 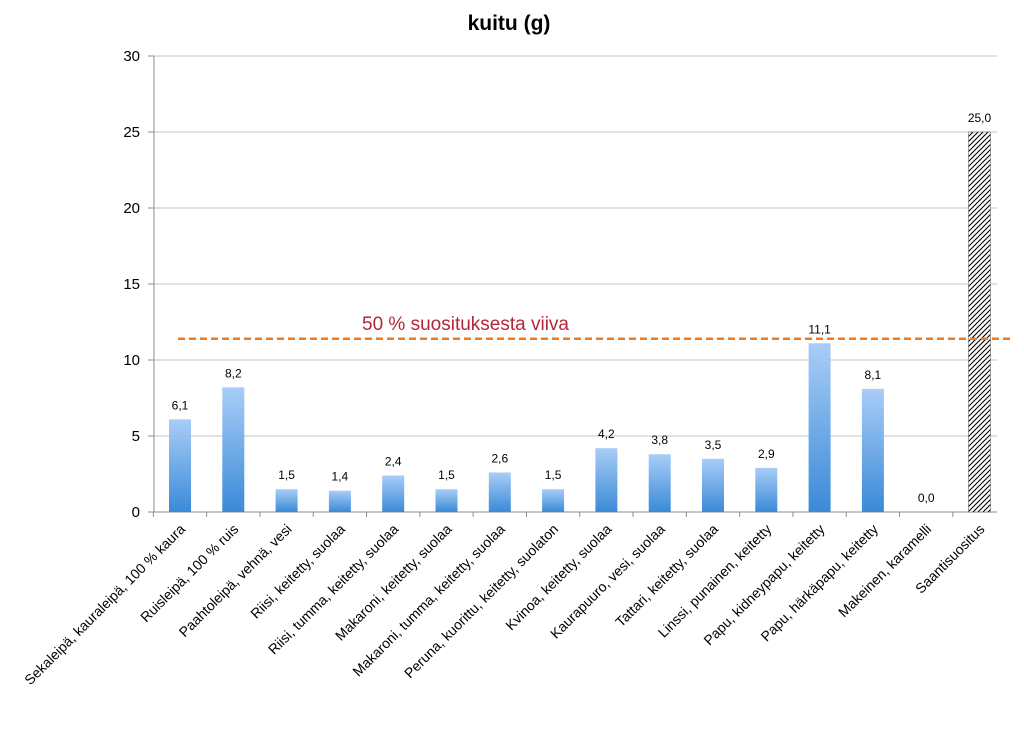 What do you see at coordinates (766, 454) in the screenshot?
I see `value-label: 2,9` at bounding box center [766, 454].